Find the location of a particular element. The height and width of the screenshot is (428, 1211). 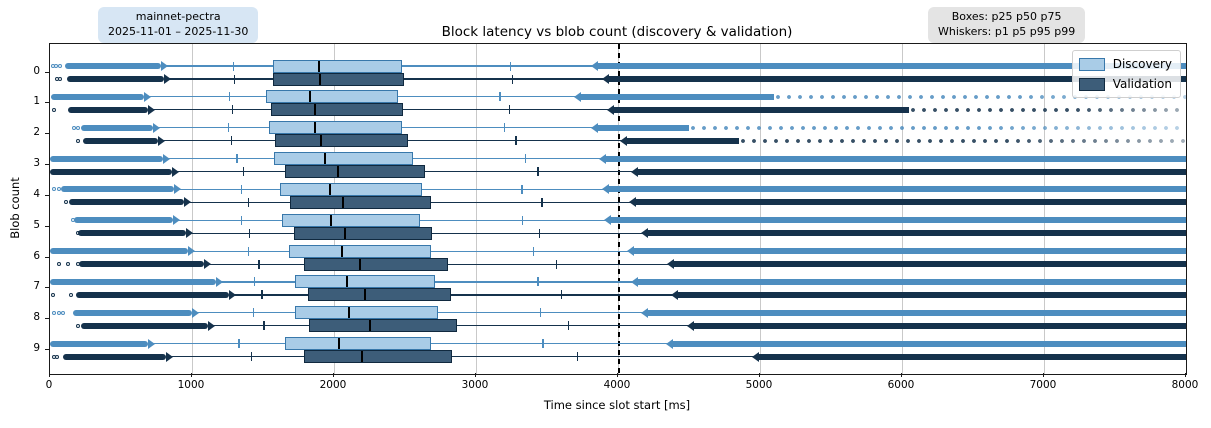

discovery-3-box is located at coordinates (343, 159).